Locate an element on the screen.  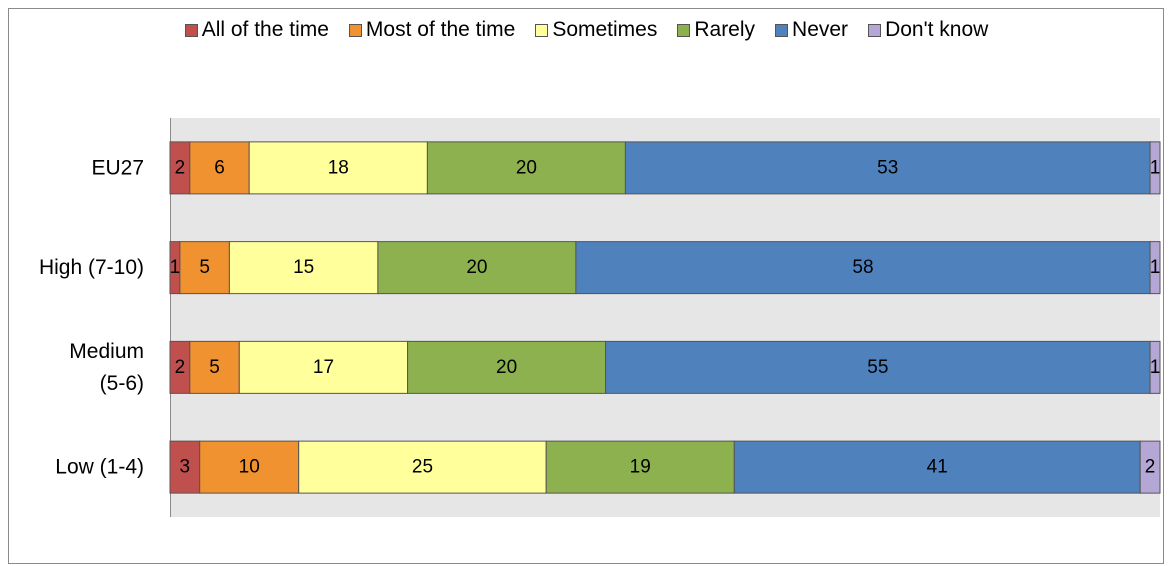
bar-segment-low-1-4-most-of-the-time is located at coordinates (249, 467).